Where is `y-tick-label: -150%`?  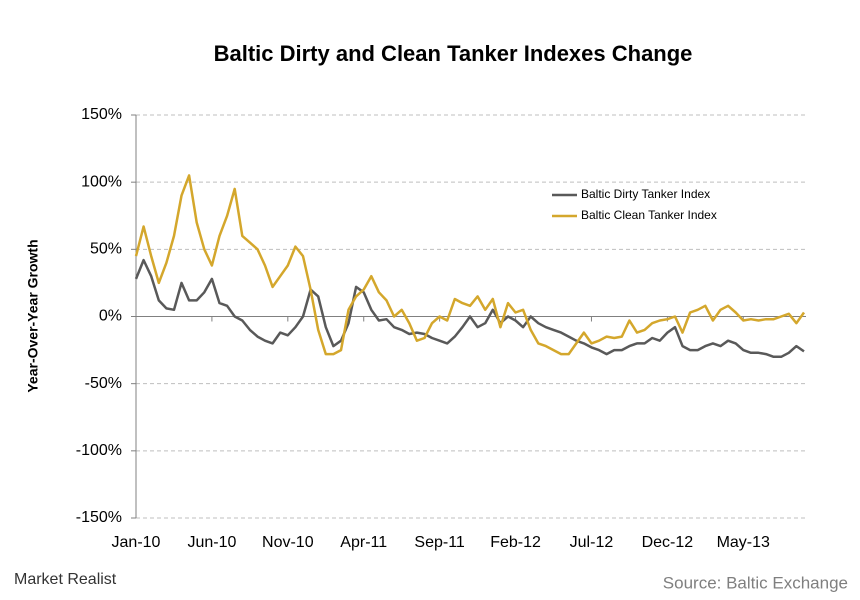 y-tick-label: -150% is located at coordinates (99, 517).